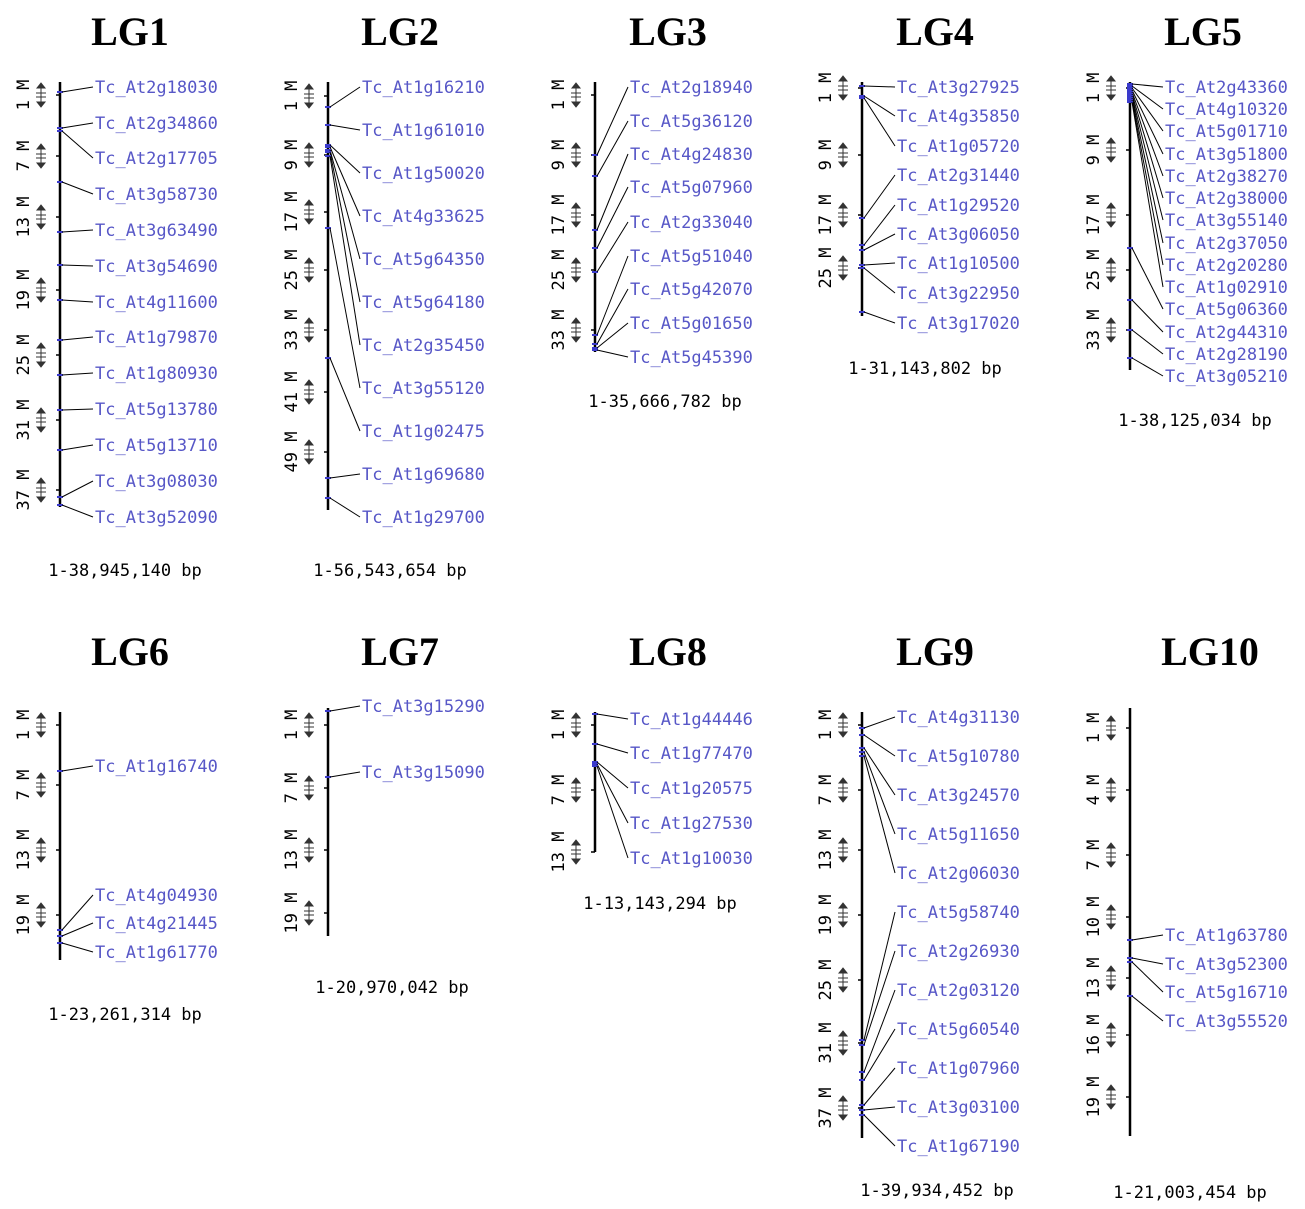 The height and width of the screenshot is (1209, 1305). Describe the element at coordinates (130, 31) in the screenshot. I see `linkage-group-title: LG1` at that location.